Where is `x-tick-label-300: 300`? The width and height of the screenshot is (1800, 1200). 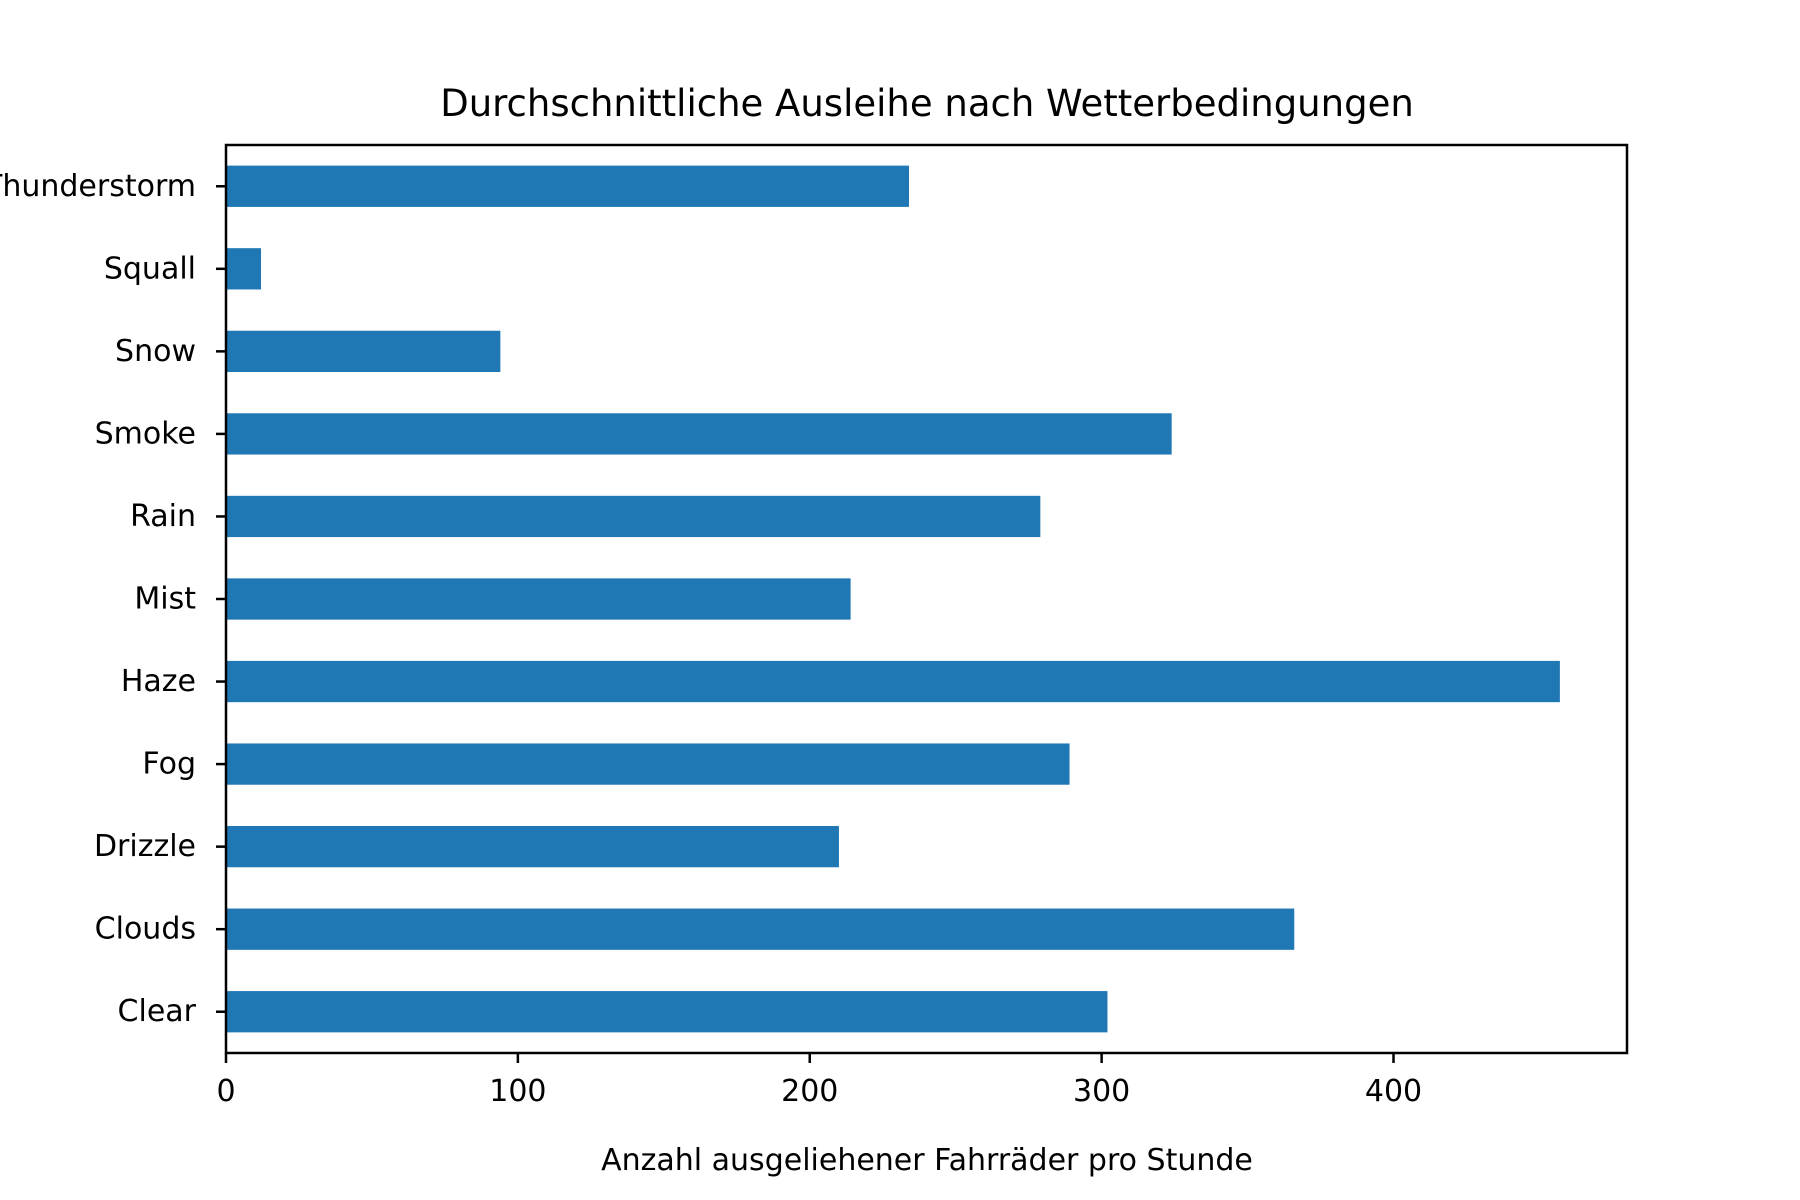 x-tick-label-300: 300 is located at coordinates (1101, 1091).